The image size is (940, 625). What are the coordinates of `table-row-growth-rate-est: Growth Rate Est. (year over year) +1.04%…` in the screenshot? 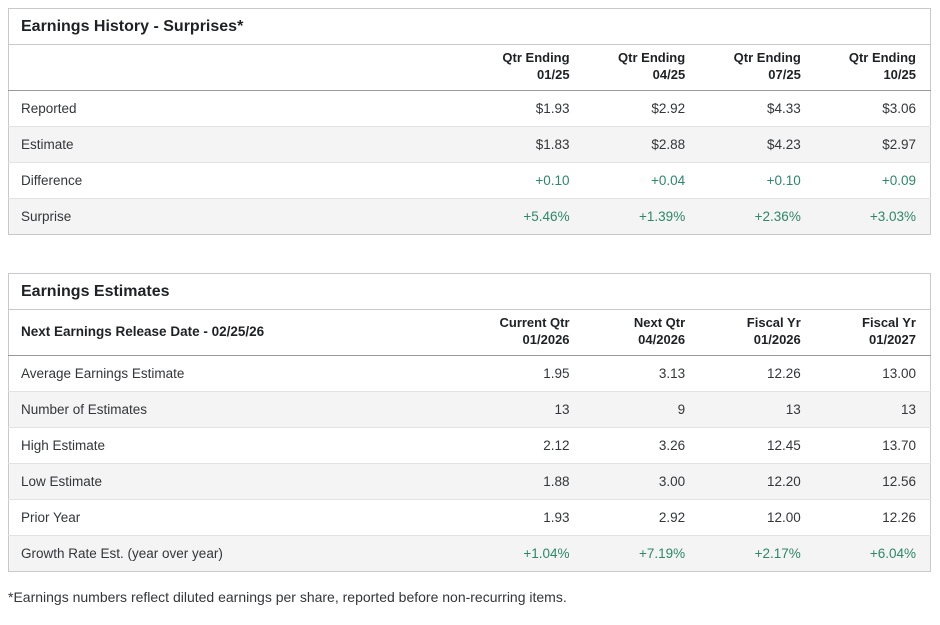 It's located at (469, 553).